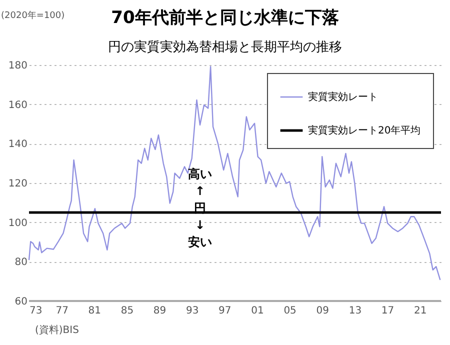 Image resolution: width=450 pixels, height=345 pixels. What do you see at coordinates (18, 184) in the screenshot?
I see `y-tick-label: 120` at bounding box center [18, 184].